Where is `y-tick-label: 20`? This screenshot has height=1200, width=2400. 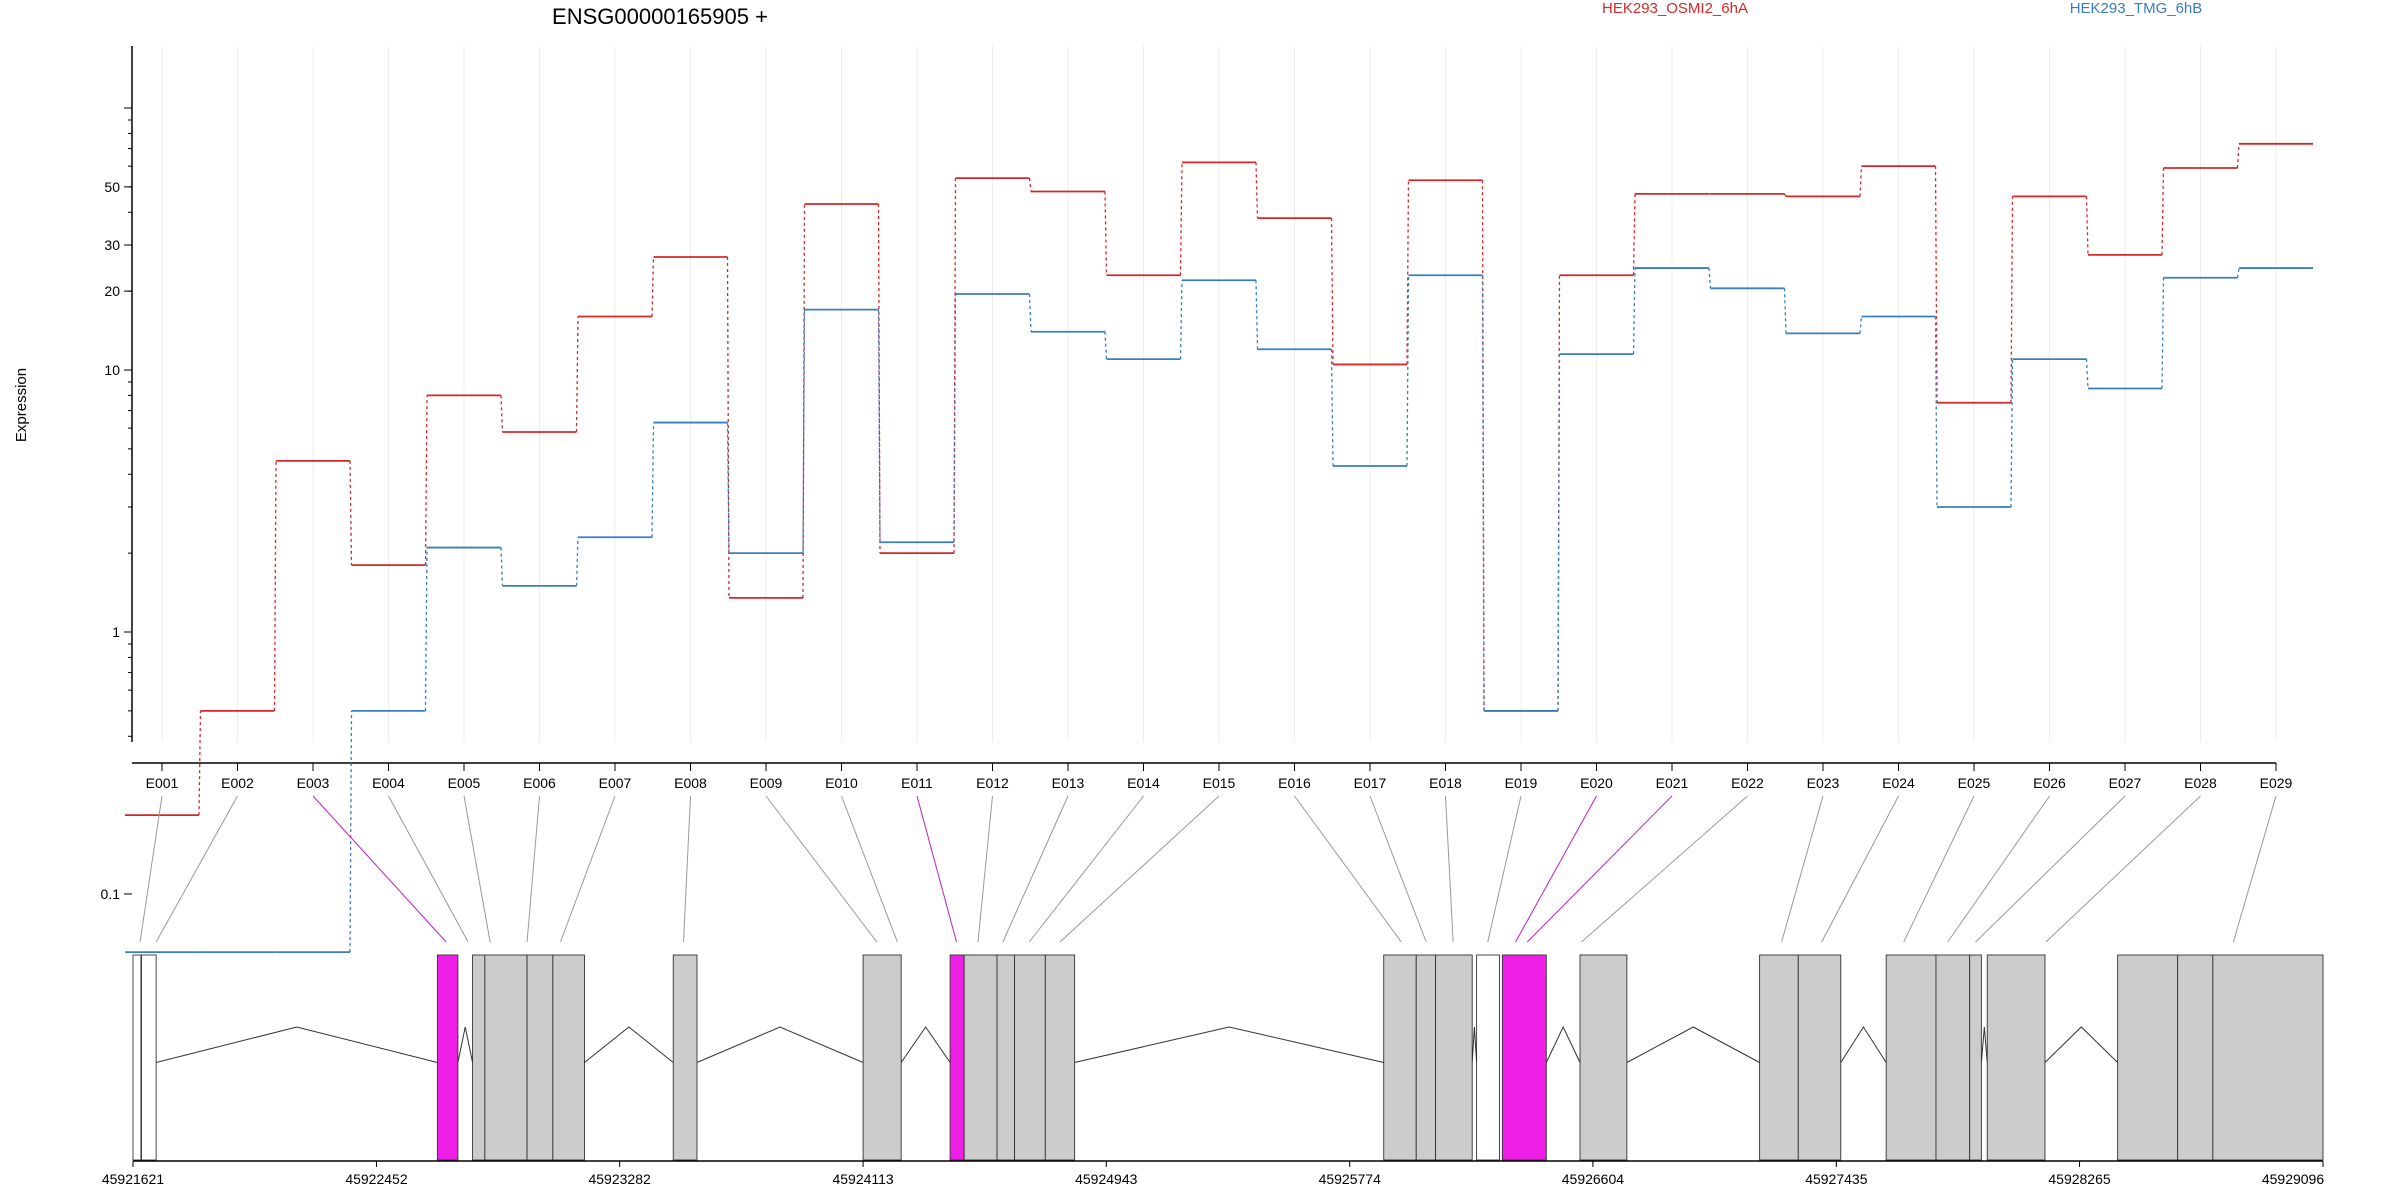
y-tick-label: 20 is located at coordinates (112, 291).